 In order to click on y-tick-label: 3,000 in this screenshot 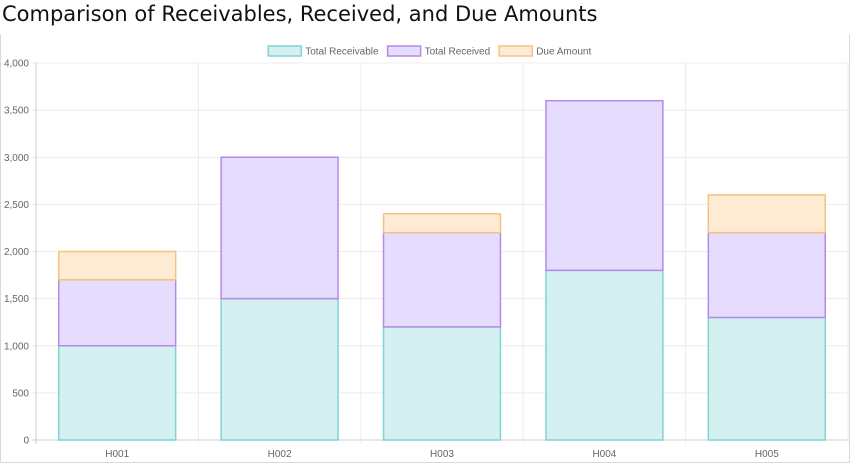, I will do `click(16, 158)`.